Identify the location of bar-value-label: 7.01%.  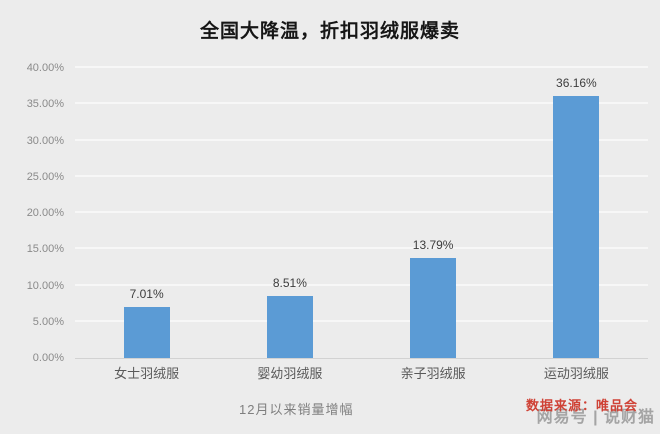
(146, 294).